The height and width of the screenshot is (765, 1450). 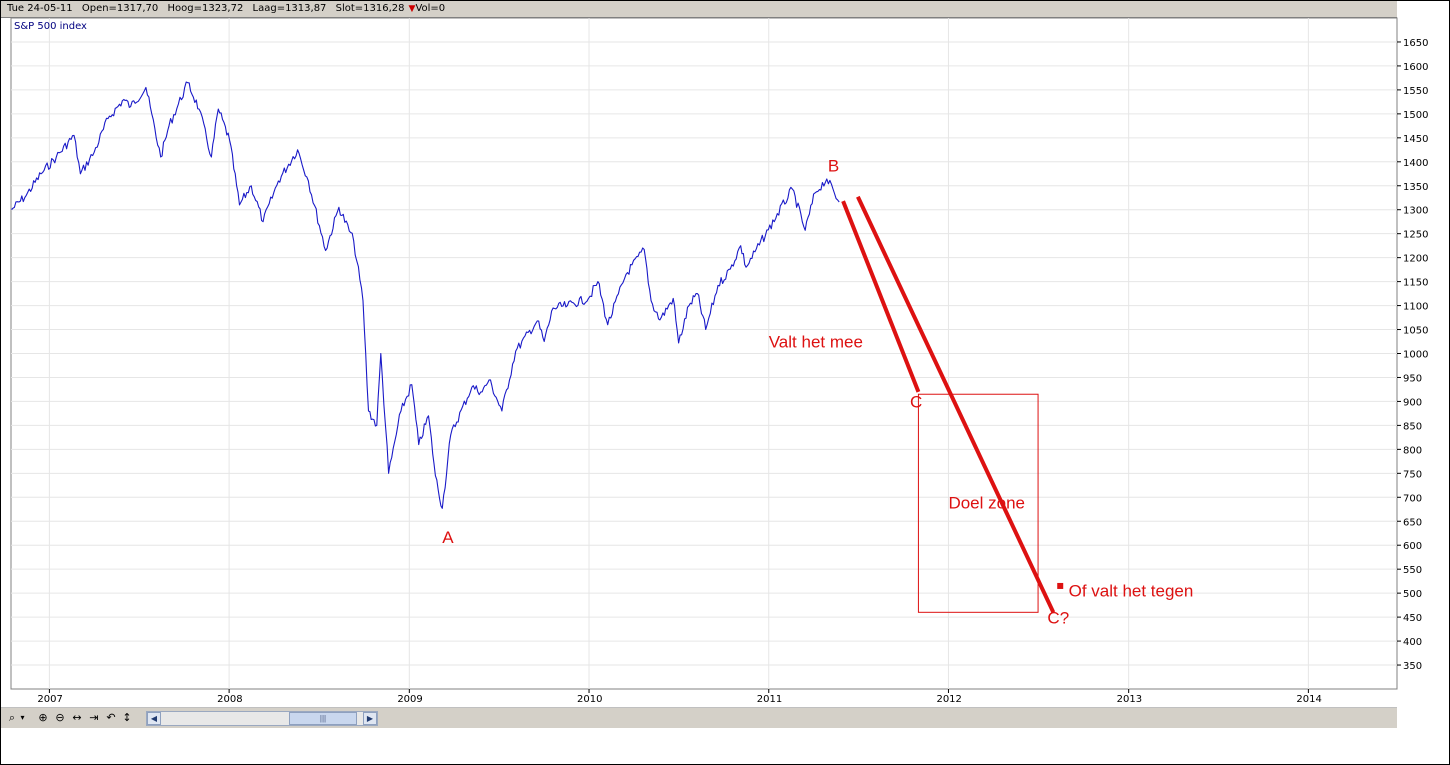 I want to click on zoom-out-icon: ⊖, so click(x=60, y=717).